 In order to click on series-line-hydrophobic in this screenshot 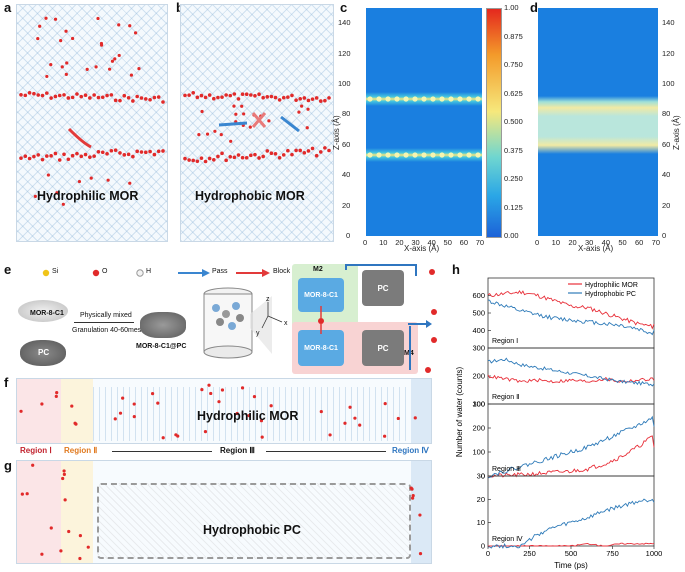, I will do `click(571, 447)`.